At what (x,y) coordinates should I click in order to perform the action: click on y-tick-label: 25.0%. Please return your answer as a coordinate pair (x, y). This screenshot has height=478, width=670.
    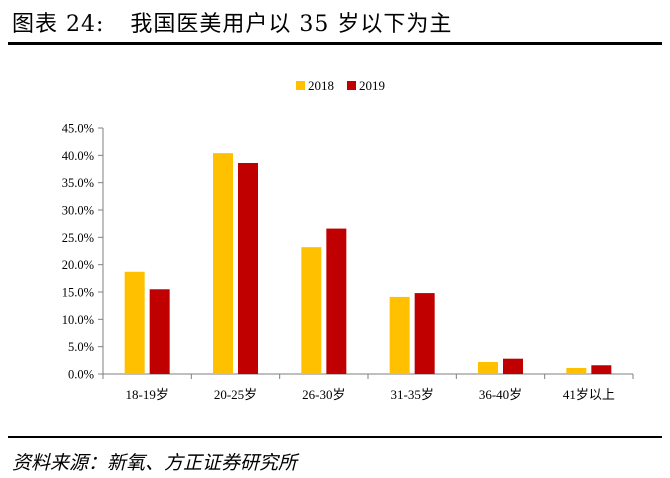
    Looking at the image, I should click on (78, 238).